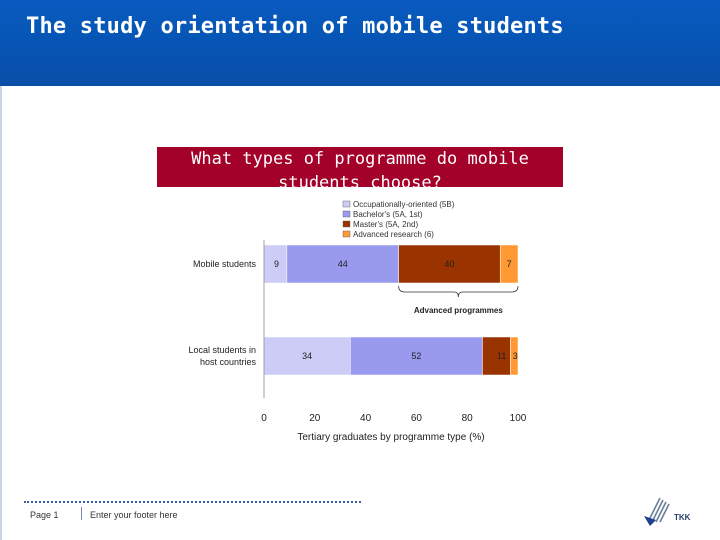  I want to click on footer-text: Enter your footer here, so click(134, 515).